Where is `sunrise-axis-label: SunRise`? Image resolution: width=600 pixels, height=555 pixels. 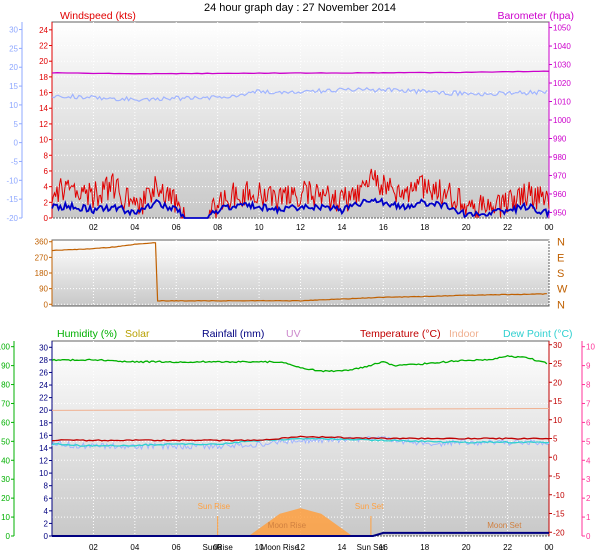
sunrise-axis-label: SunRise is located at coordinates (218, 547).